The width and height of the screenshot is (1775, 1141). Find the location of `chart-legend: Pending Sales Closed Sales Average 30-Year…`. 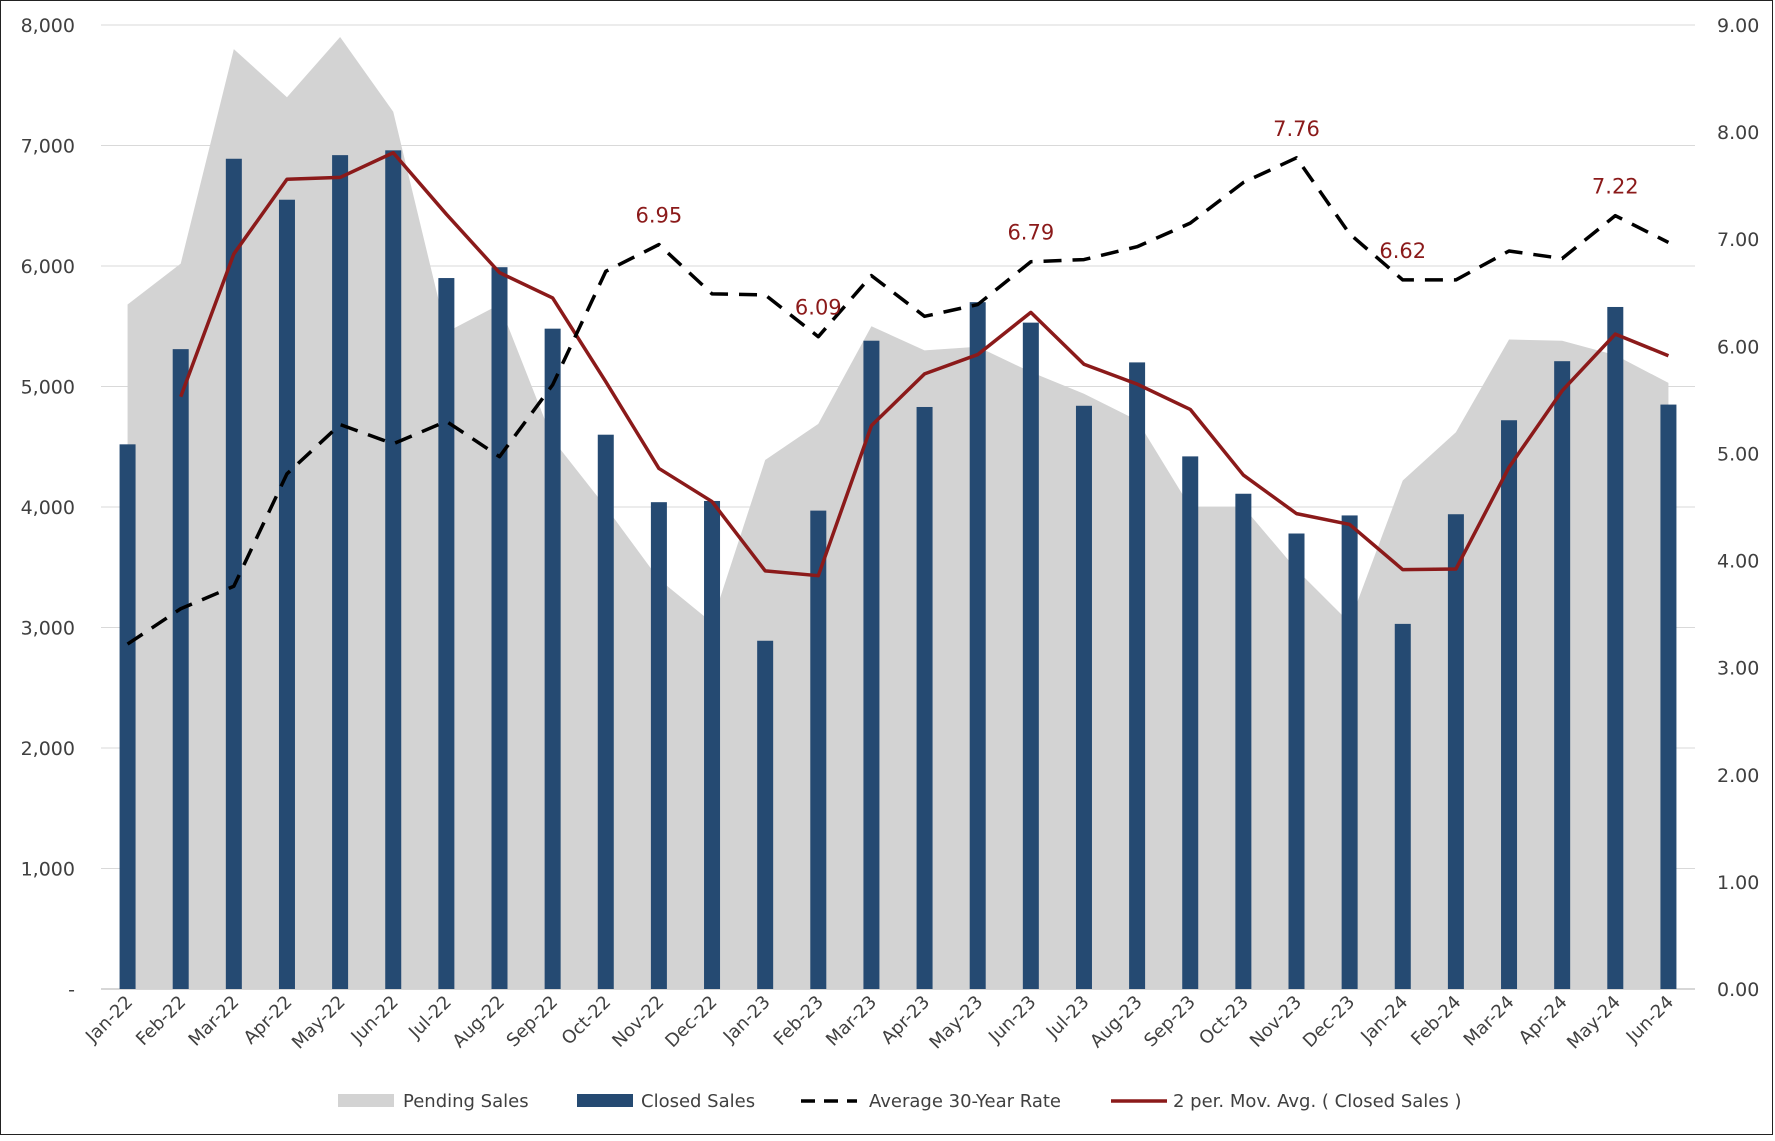

chart-legend: Pending Sales Closed Sales Average 30-Year… is located at coordinates (899, 1101).